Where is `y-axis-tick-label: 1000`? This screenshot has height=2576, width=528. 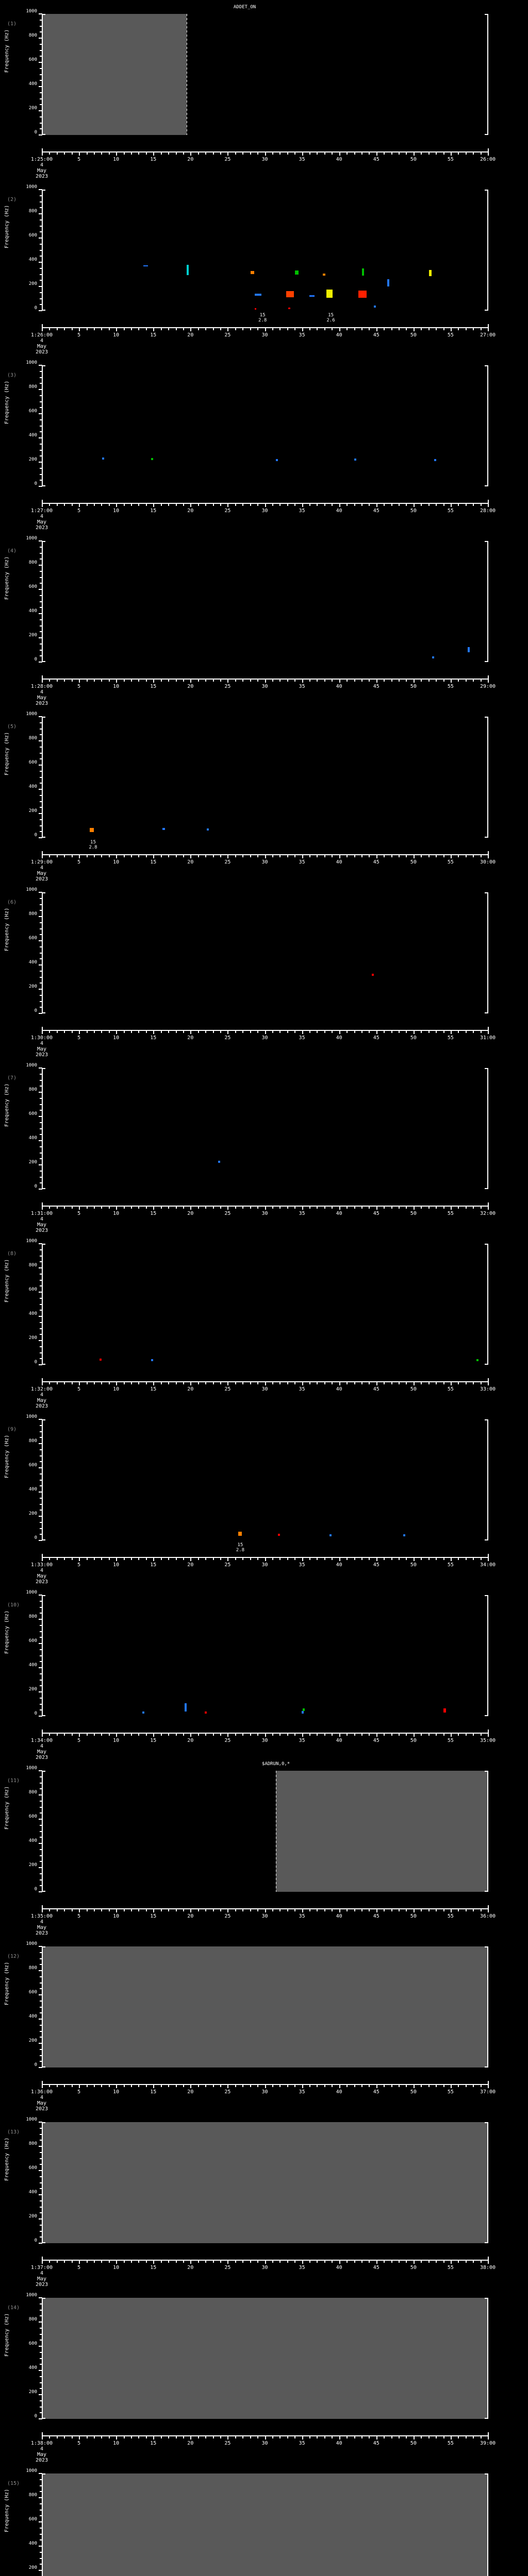
y-axis-tick-label: 1000 is located at coordinates (31, 1065).